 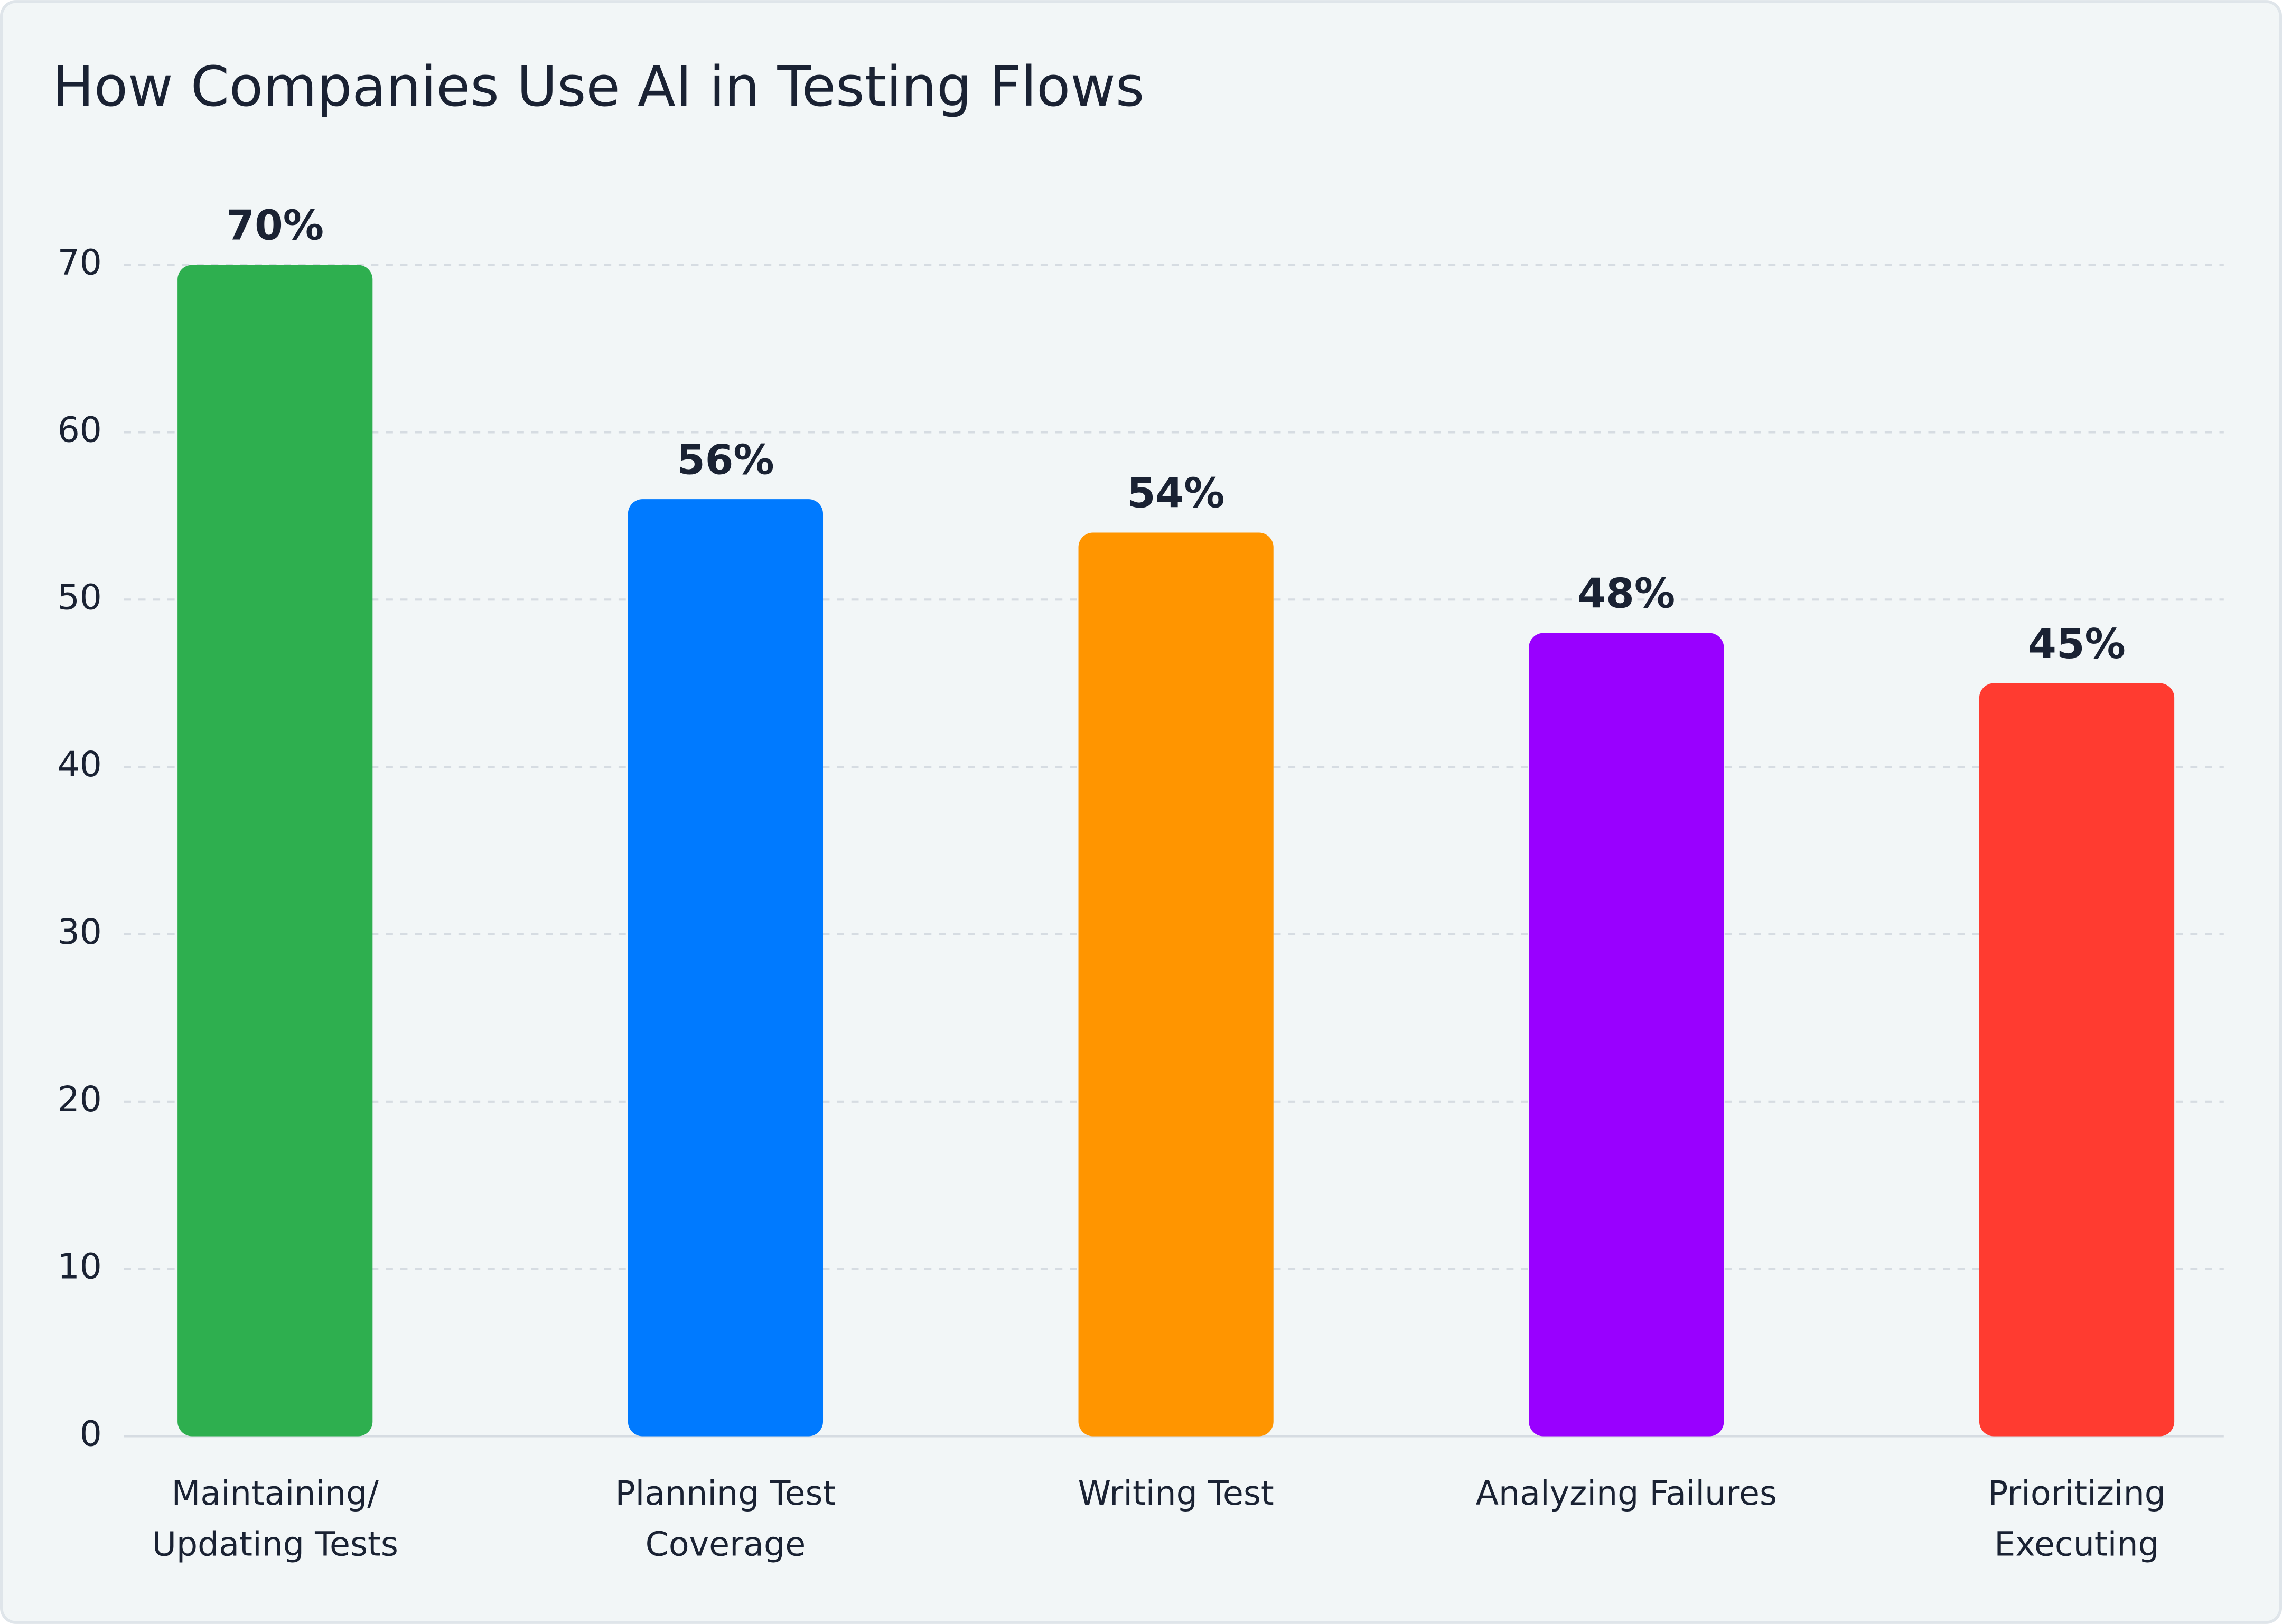 What do you see at coordinates (725, 460) in the screenshot?
I see `value-label: 56%` at bounding box center [725, 460].